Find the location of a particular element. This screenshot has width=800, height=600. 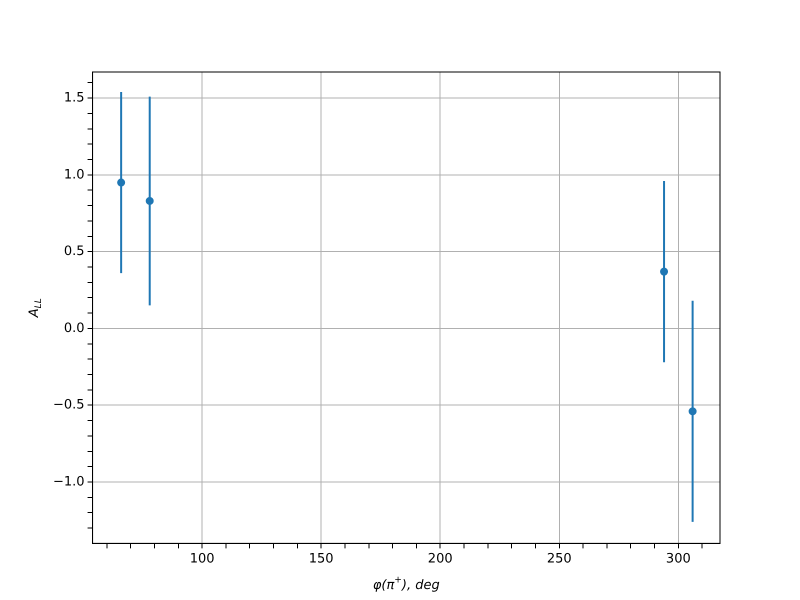

x-tick-label: 300 is located at coordinates (678, 559).